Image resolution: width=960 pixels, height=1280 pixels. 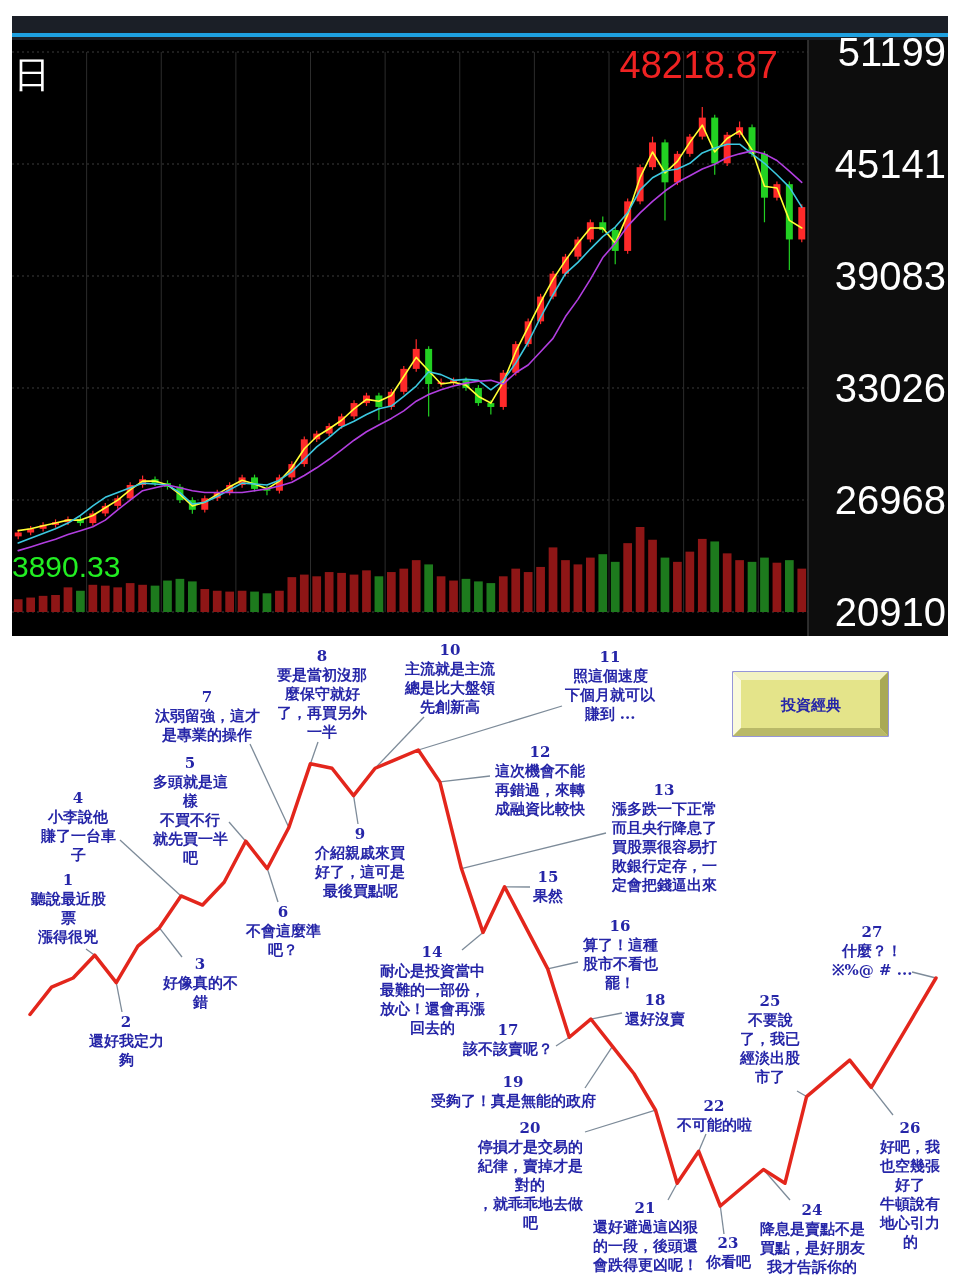 What do you see at coordinates (513, 1101) in the screenshot?
I see `annotation: 受夠了！真是無能的政府` at bounding box center [513, 1101].